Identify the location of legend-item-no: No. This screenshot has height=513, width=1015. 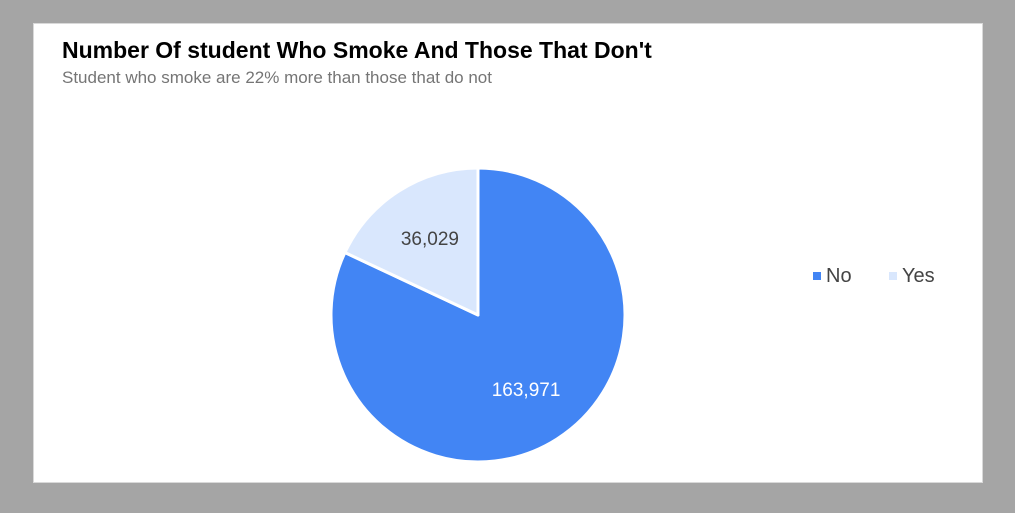
(832, 276).